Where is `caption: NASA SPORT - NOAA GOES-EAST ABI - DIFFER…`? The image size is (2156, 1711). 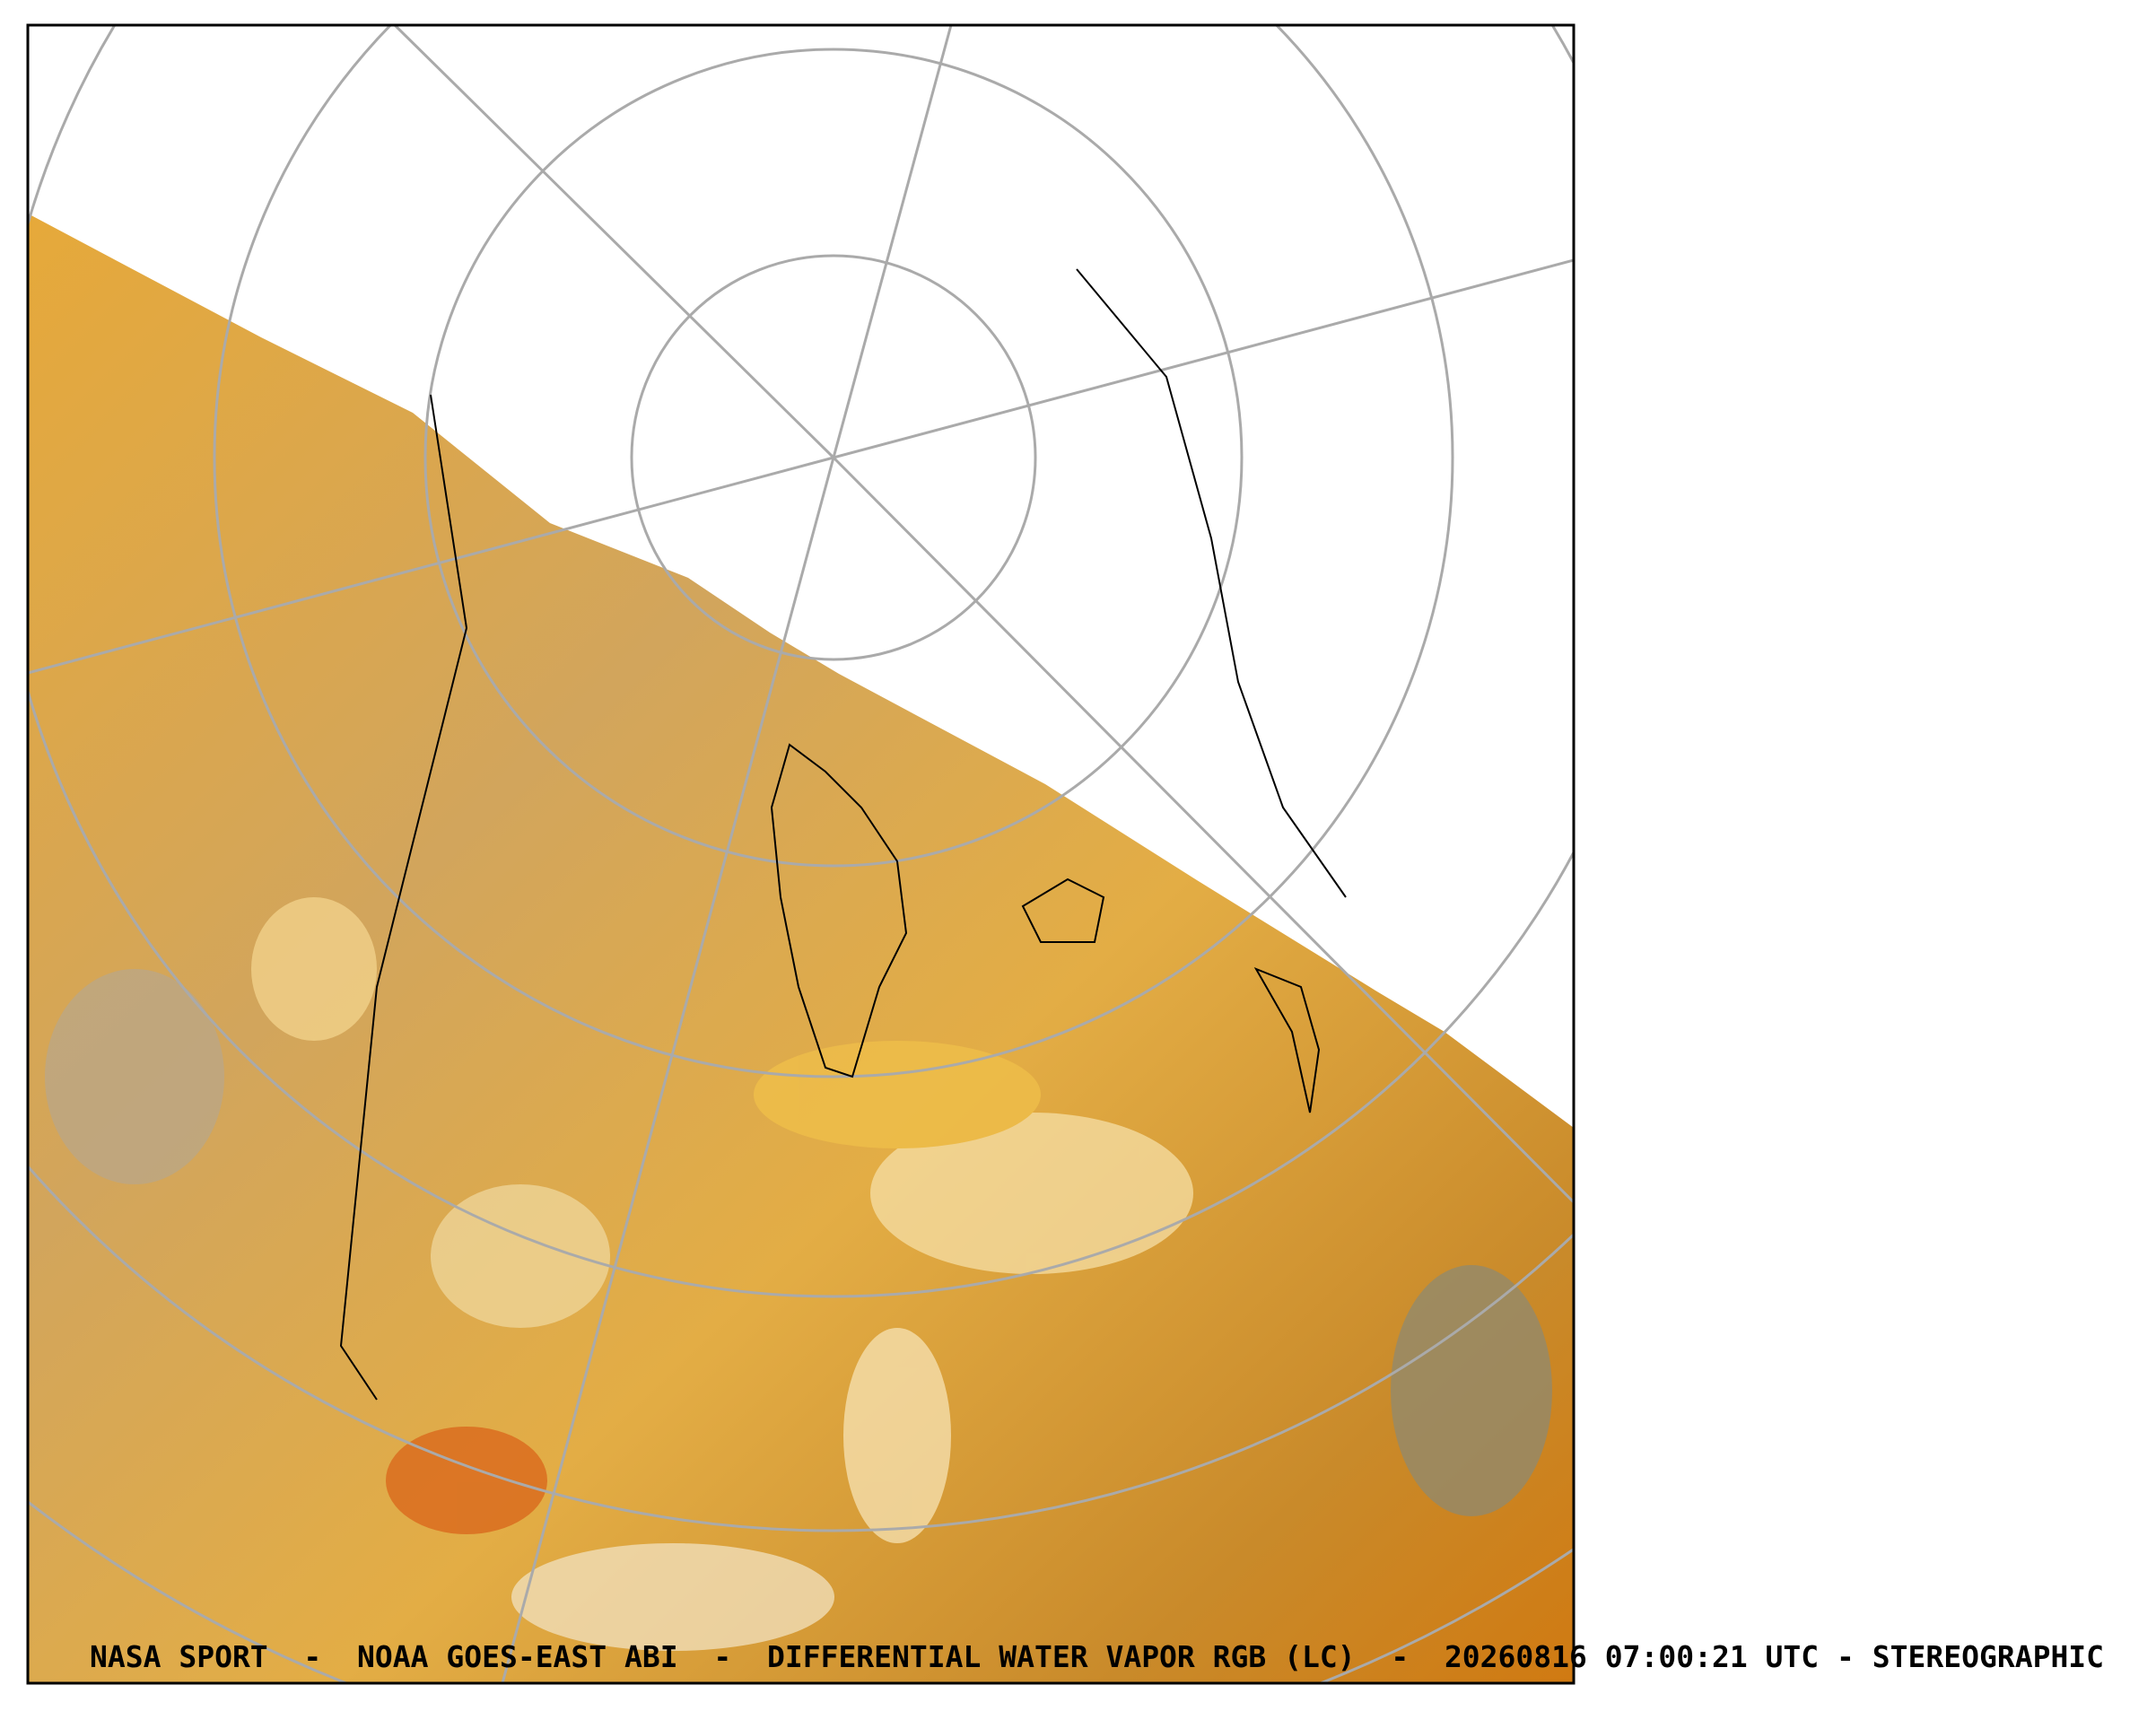 caption: NASA SPORT - NOAA GOES-EAST ABI - DIFFER… is located at coordinates (1097, 1656).